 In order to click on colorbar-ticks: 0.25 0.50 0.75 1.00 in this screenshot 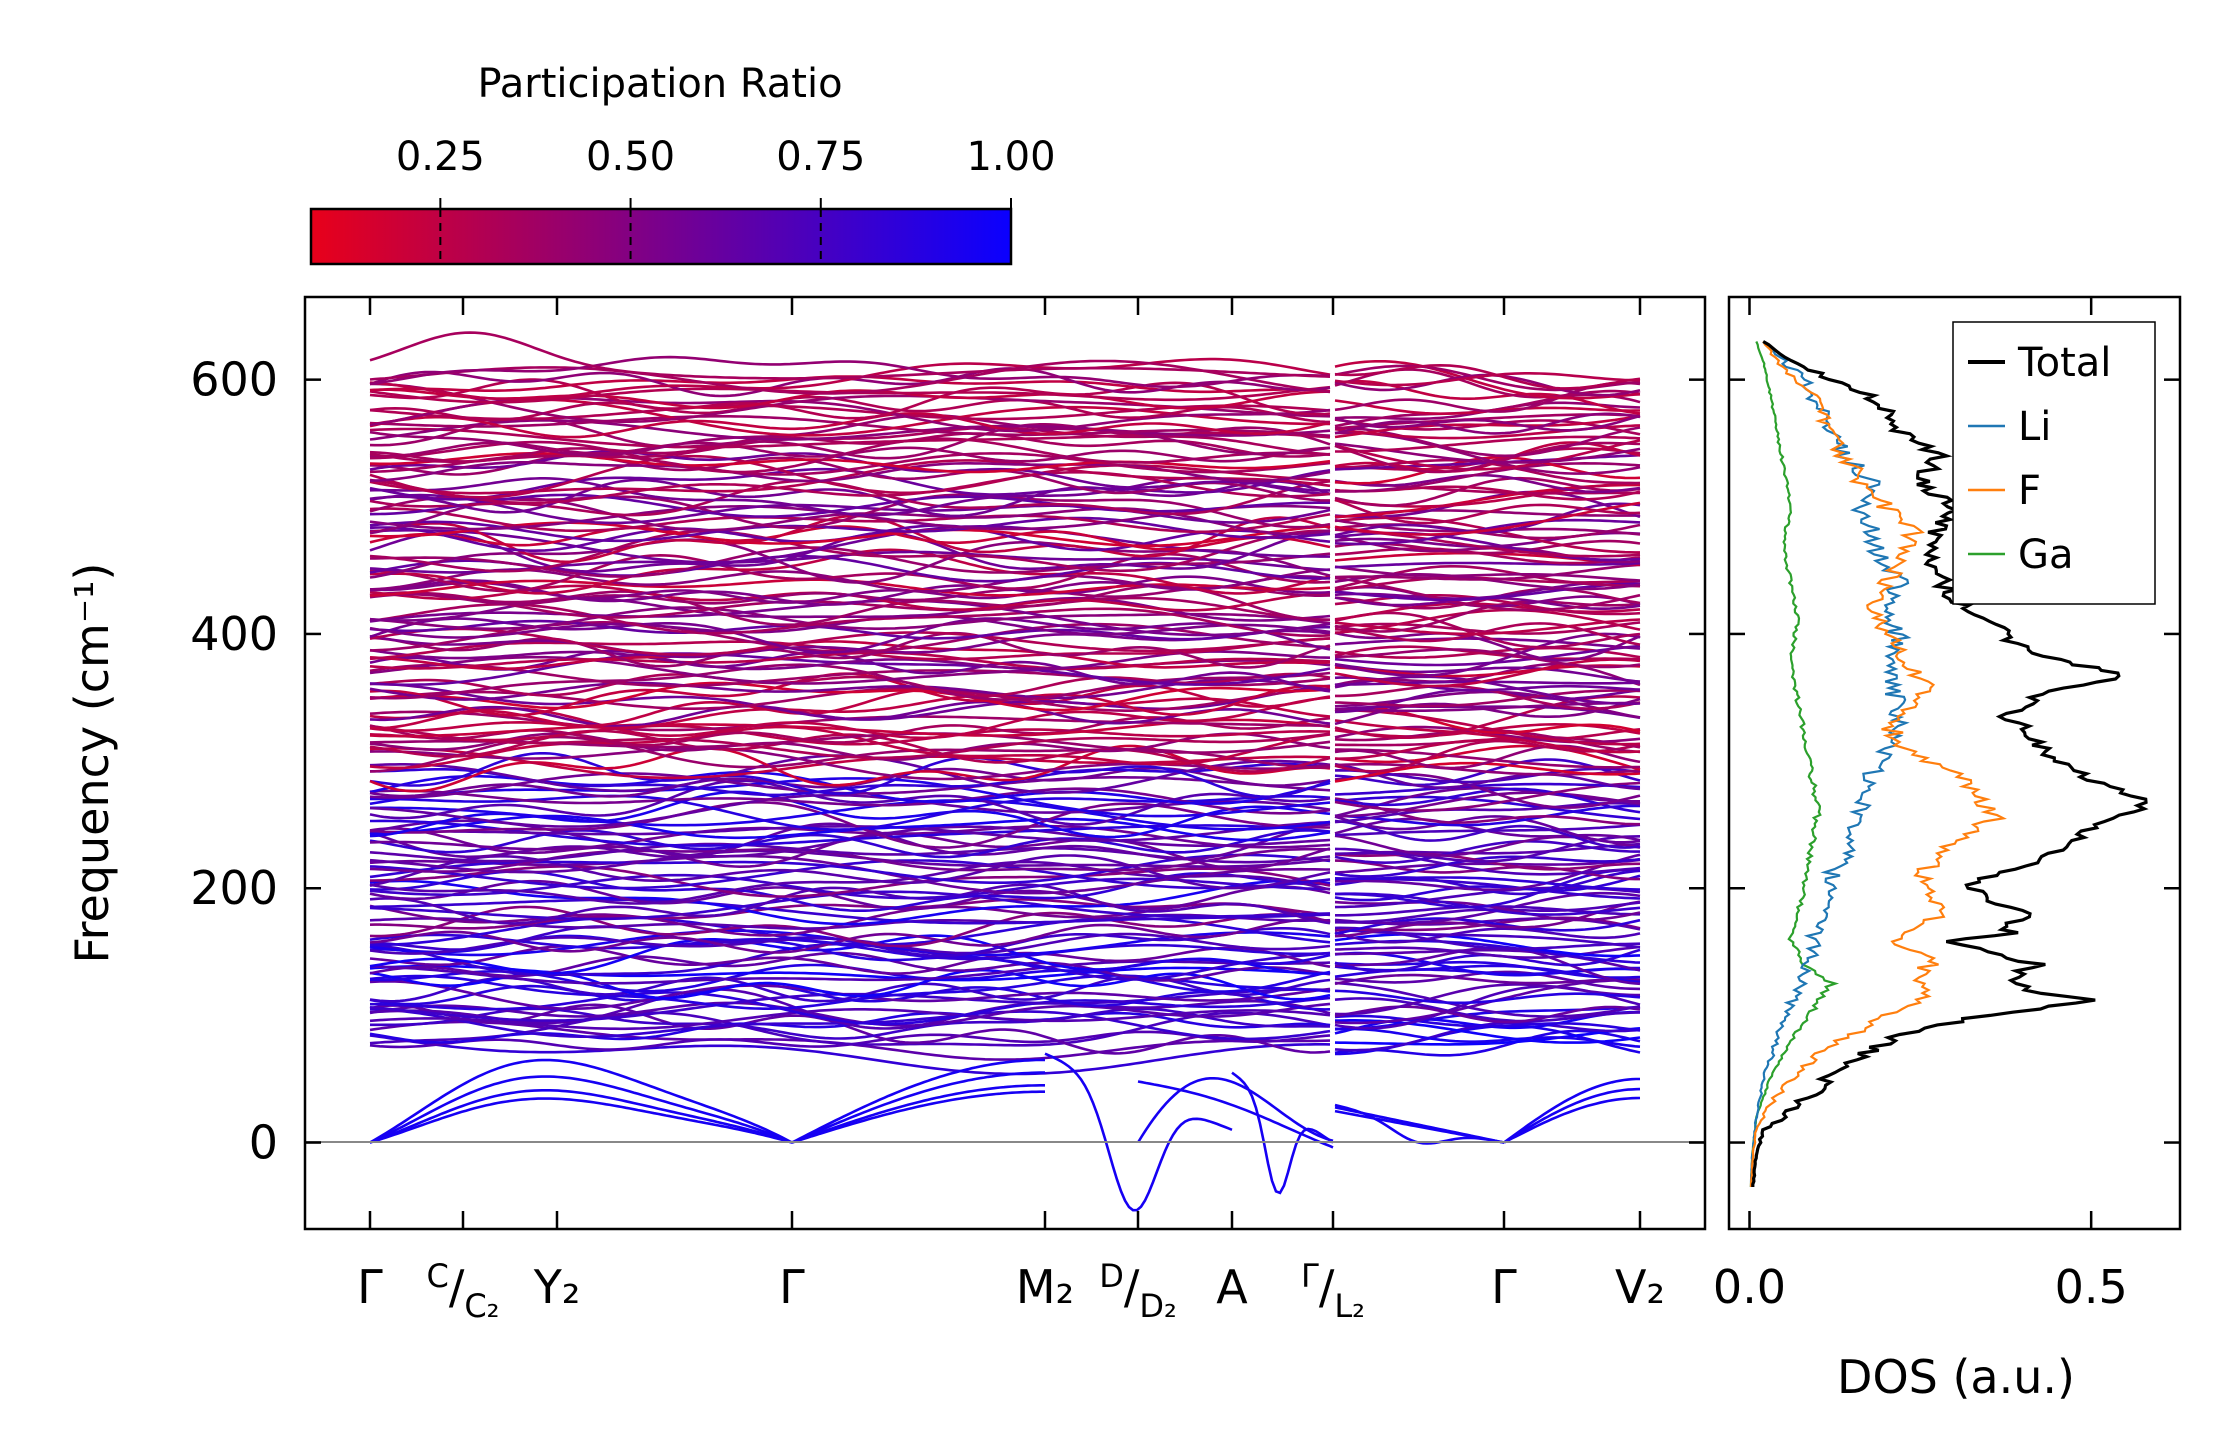, I will do `click(726, 199)`.